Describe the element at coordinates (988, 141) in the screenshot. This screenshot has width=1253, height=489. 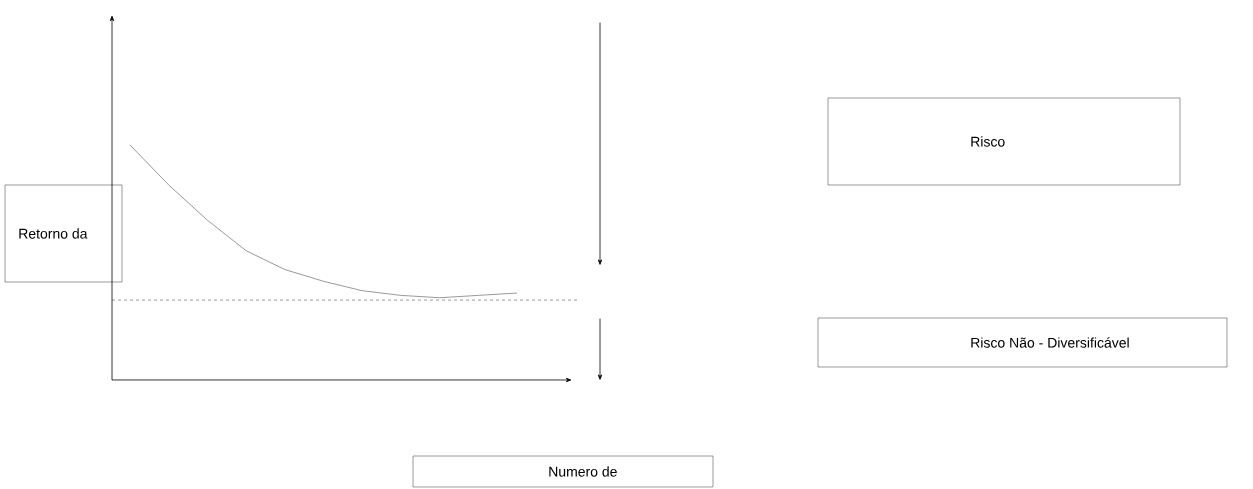
I see `text: Risco` at that location.